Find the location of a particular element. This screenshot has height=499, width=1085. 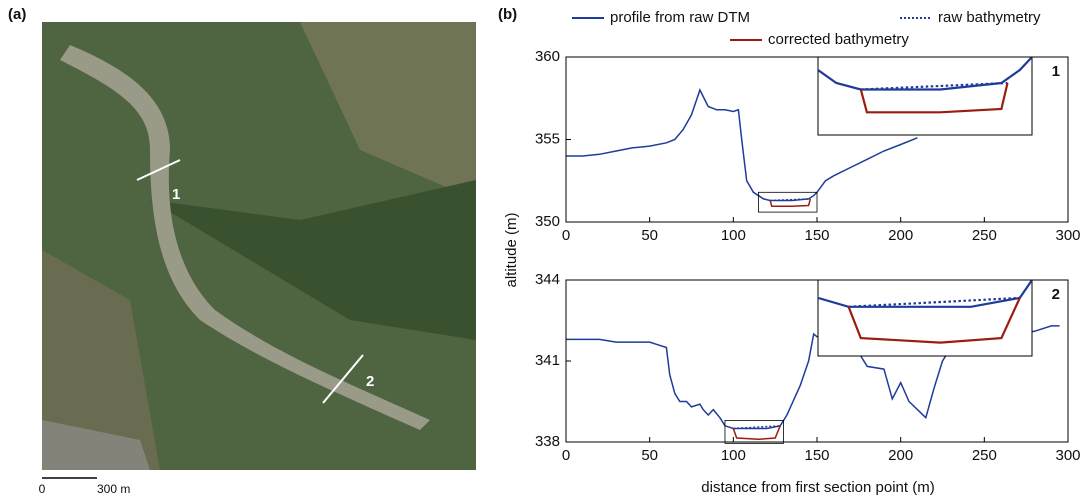

y-tick-label: 360 is located at coordinates (547, 56).